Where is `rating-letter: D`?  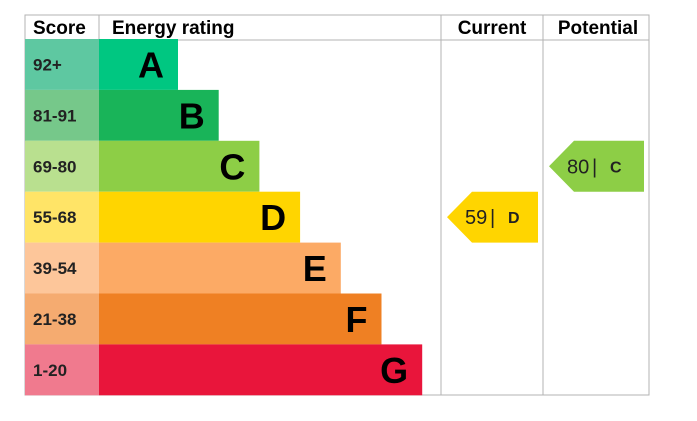 rating-letter: D is located at coordinates (273, 217).